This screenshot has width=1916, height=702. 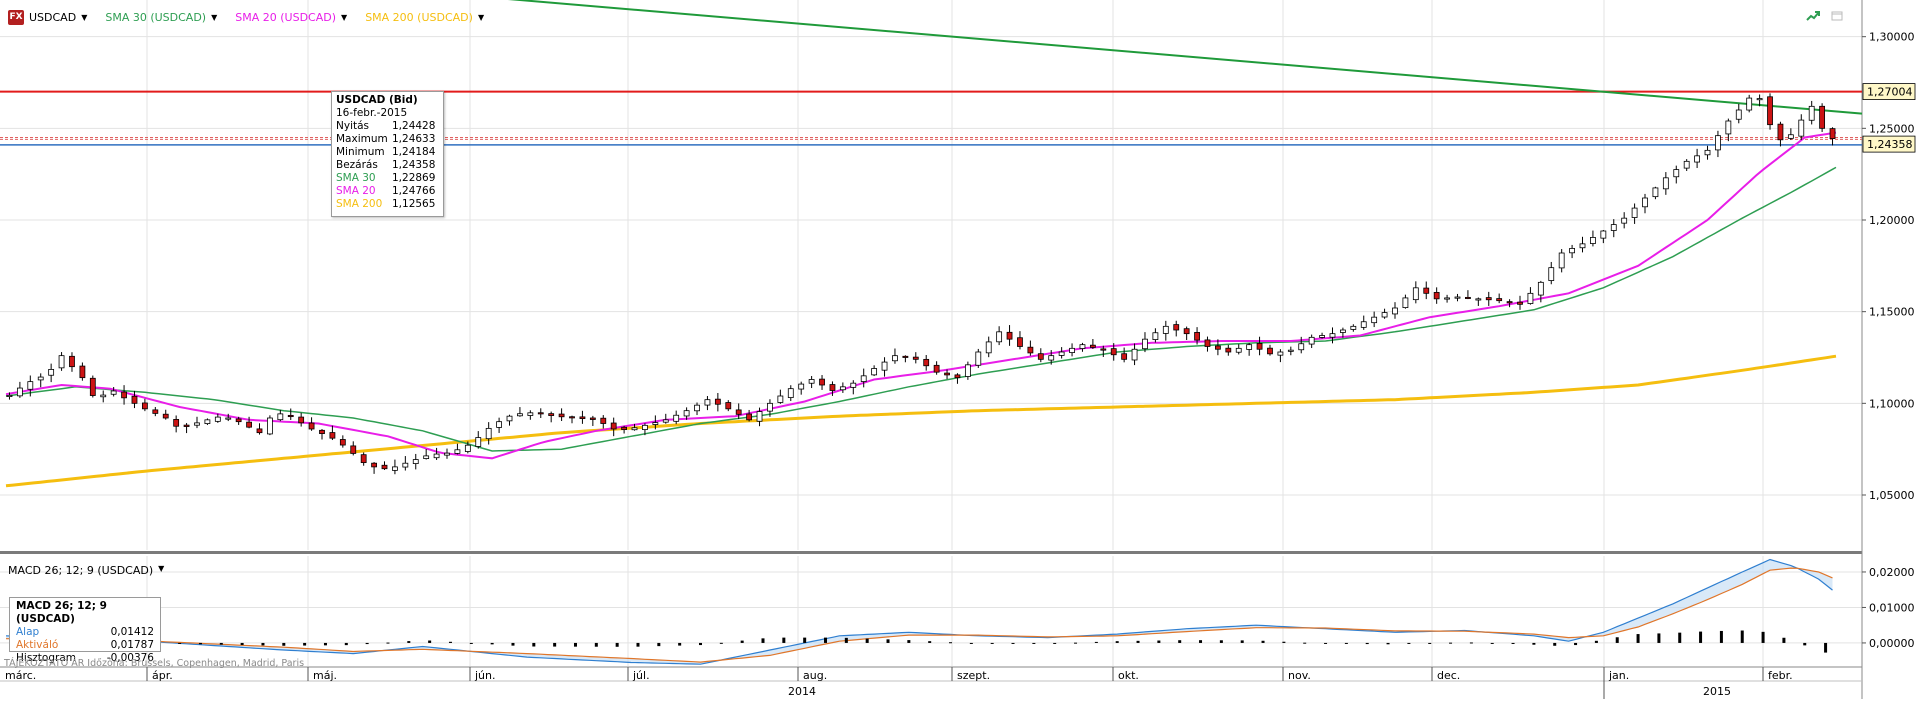 What do you see at coordinates (1299, 675) in the screenshot?
I see `month-label: nov.` at bounding box center [1299, 675].